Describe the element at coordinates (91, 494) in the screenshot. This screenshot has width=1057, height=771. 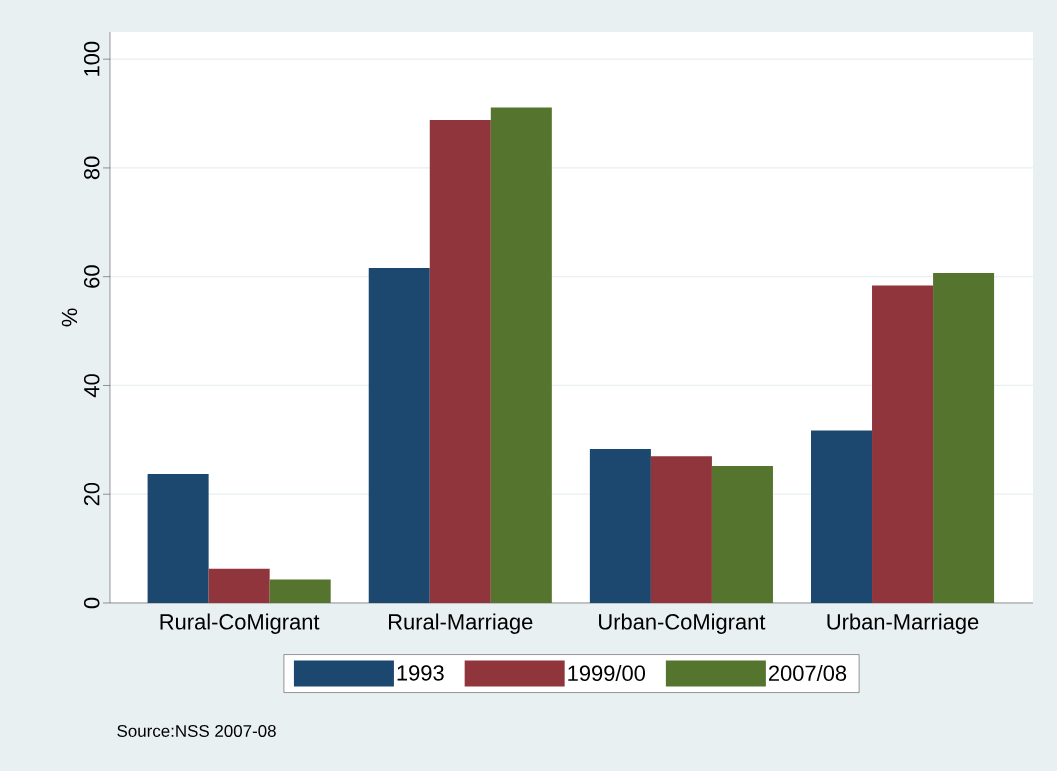
I see `y-tick-label: 20` at that location.